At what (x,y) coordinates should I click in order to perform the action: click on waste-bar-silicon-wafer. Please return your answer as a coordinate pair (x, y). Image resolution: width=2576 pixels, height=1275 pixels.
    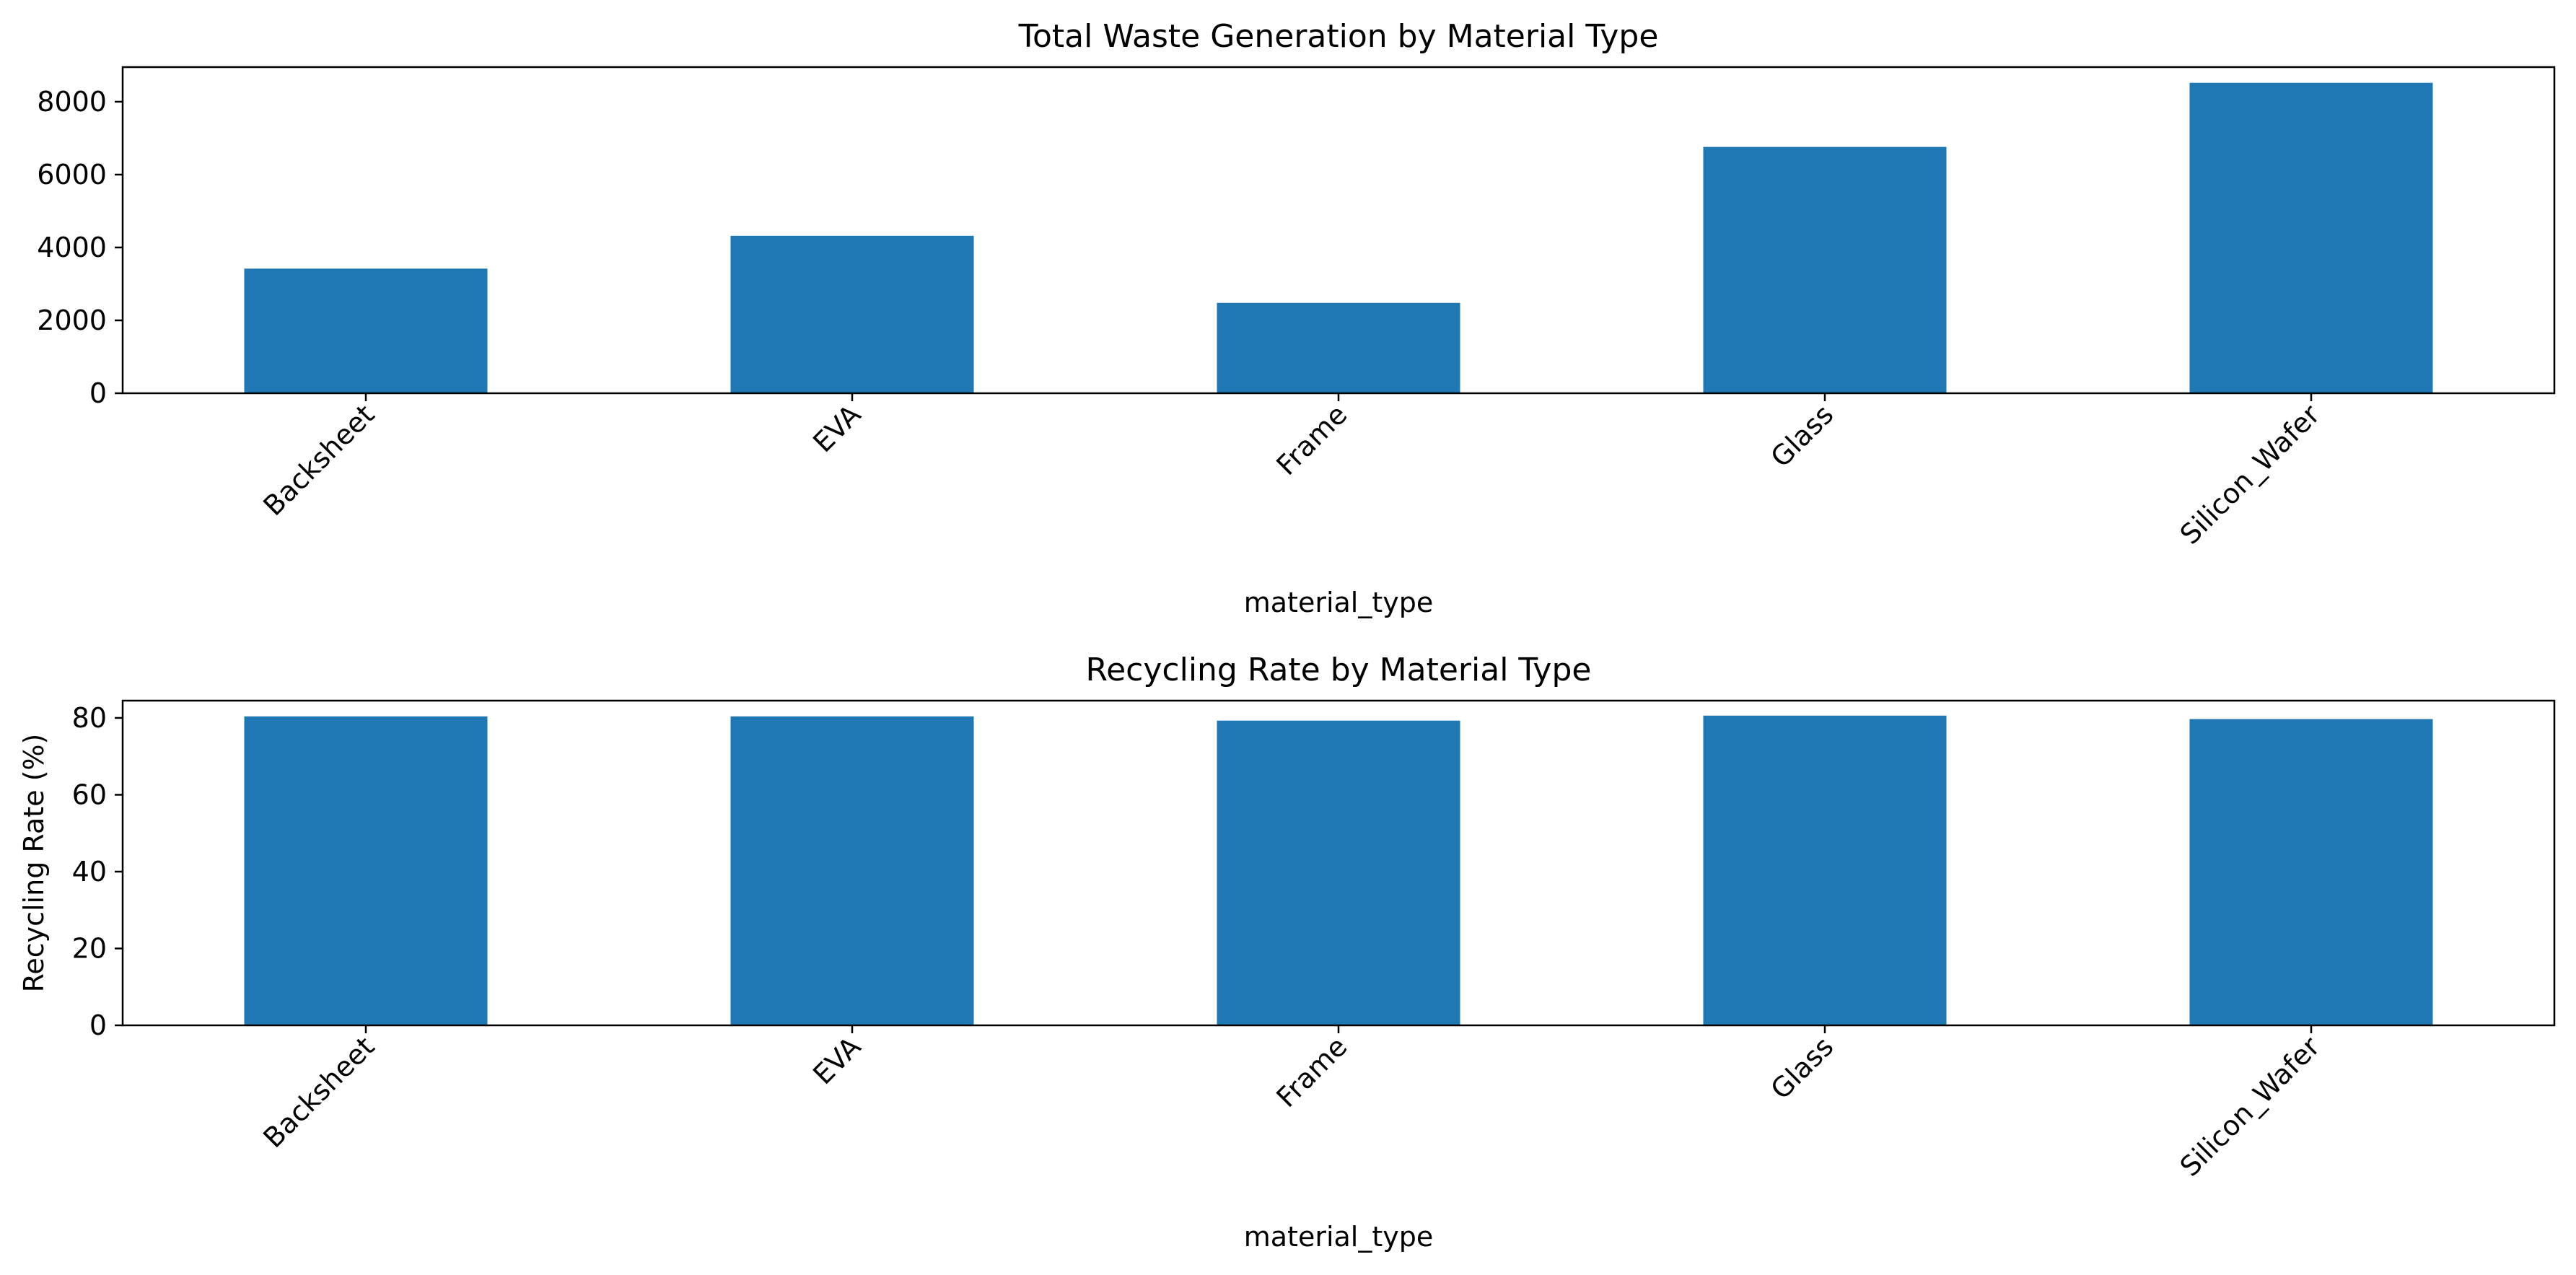
    Looking at the image, I should click on (2311, 238).